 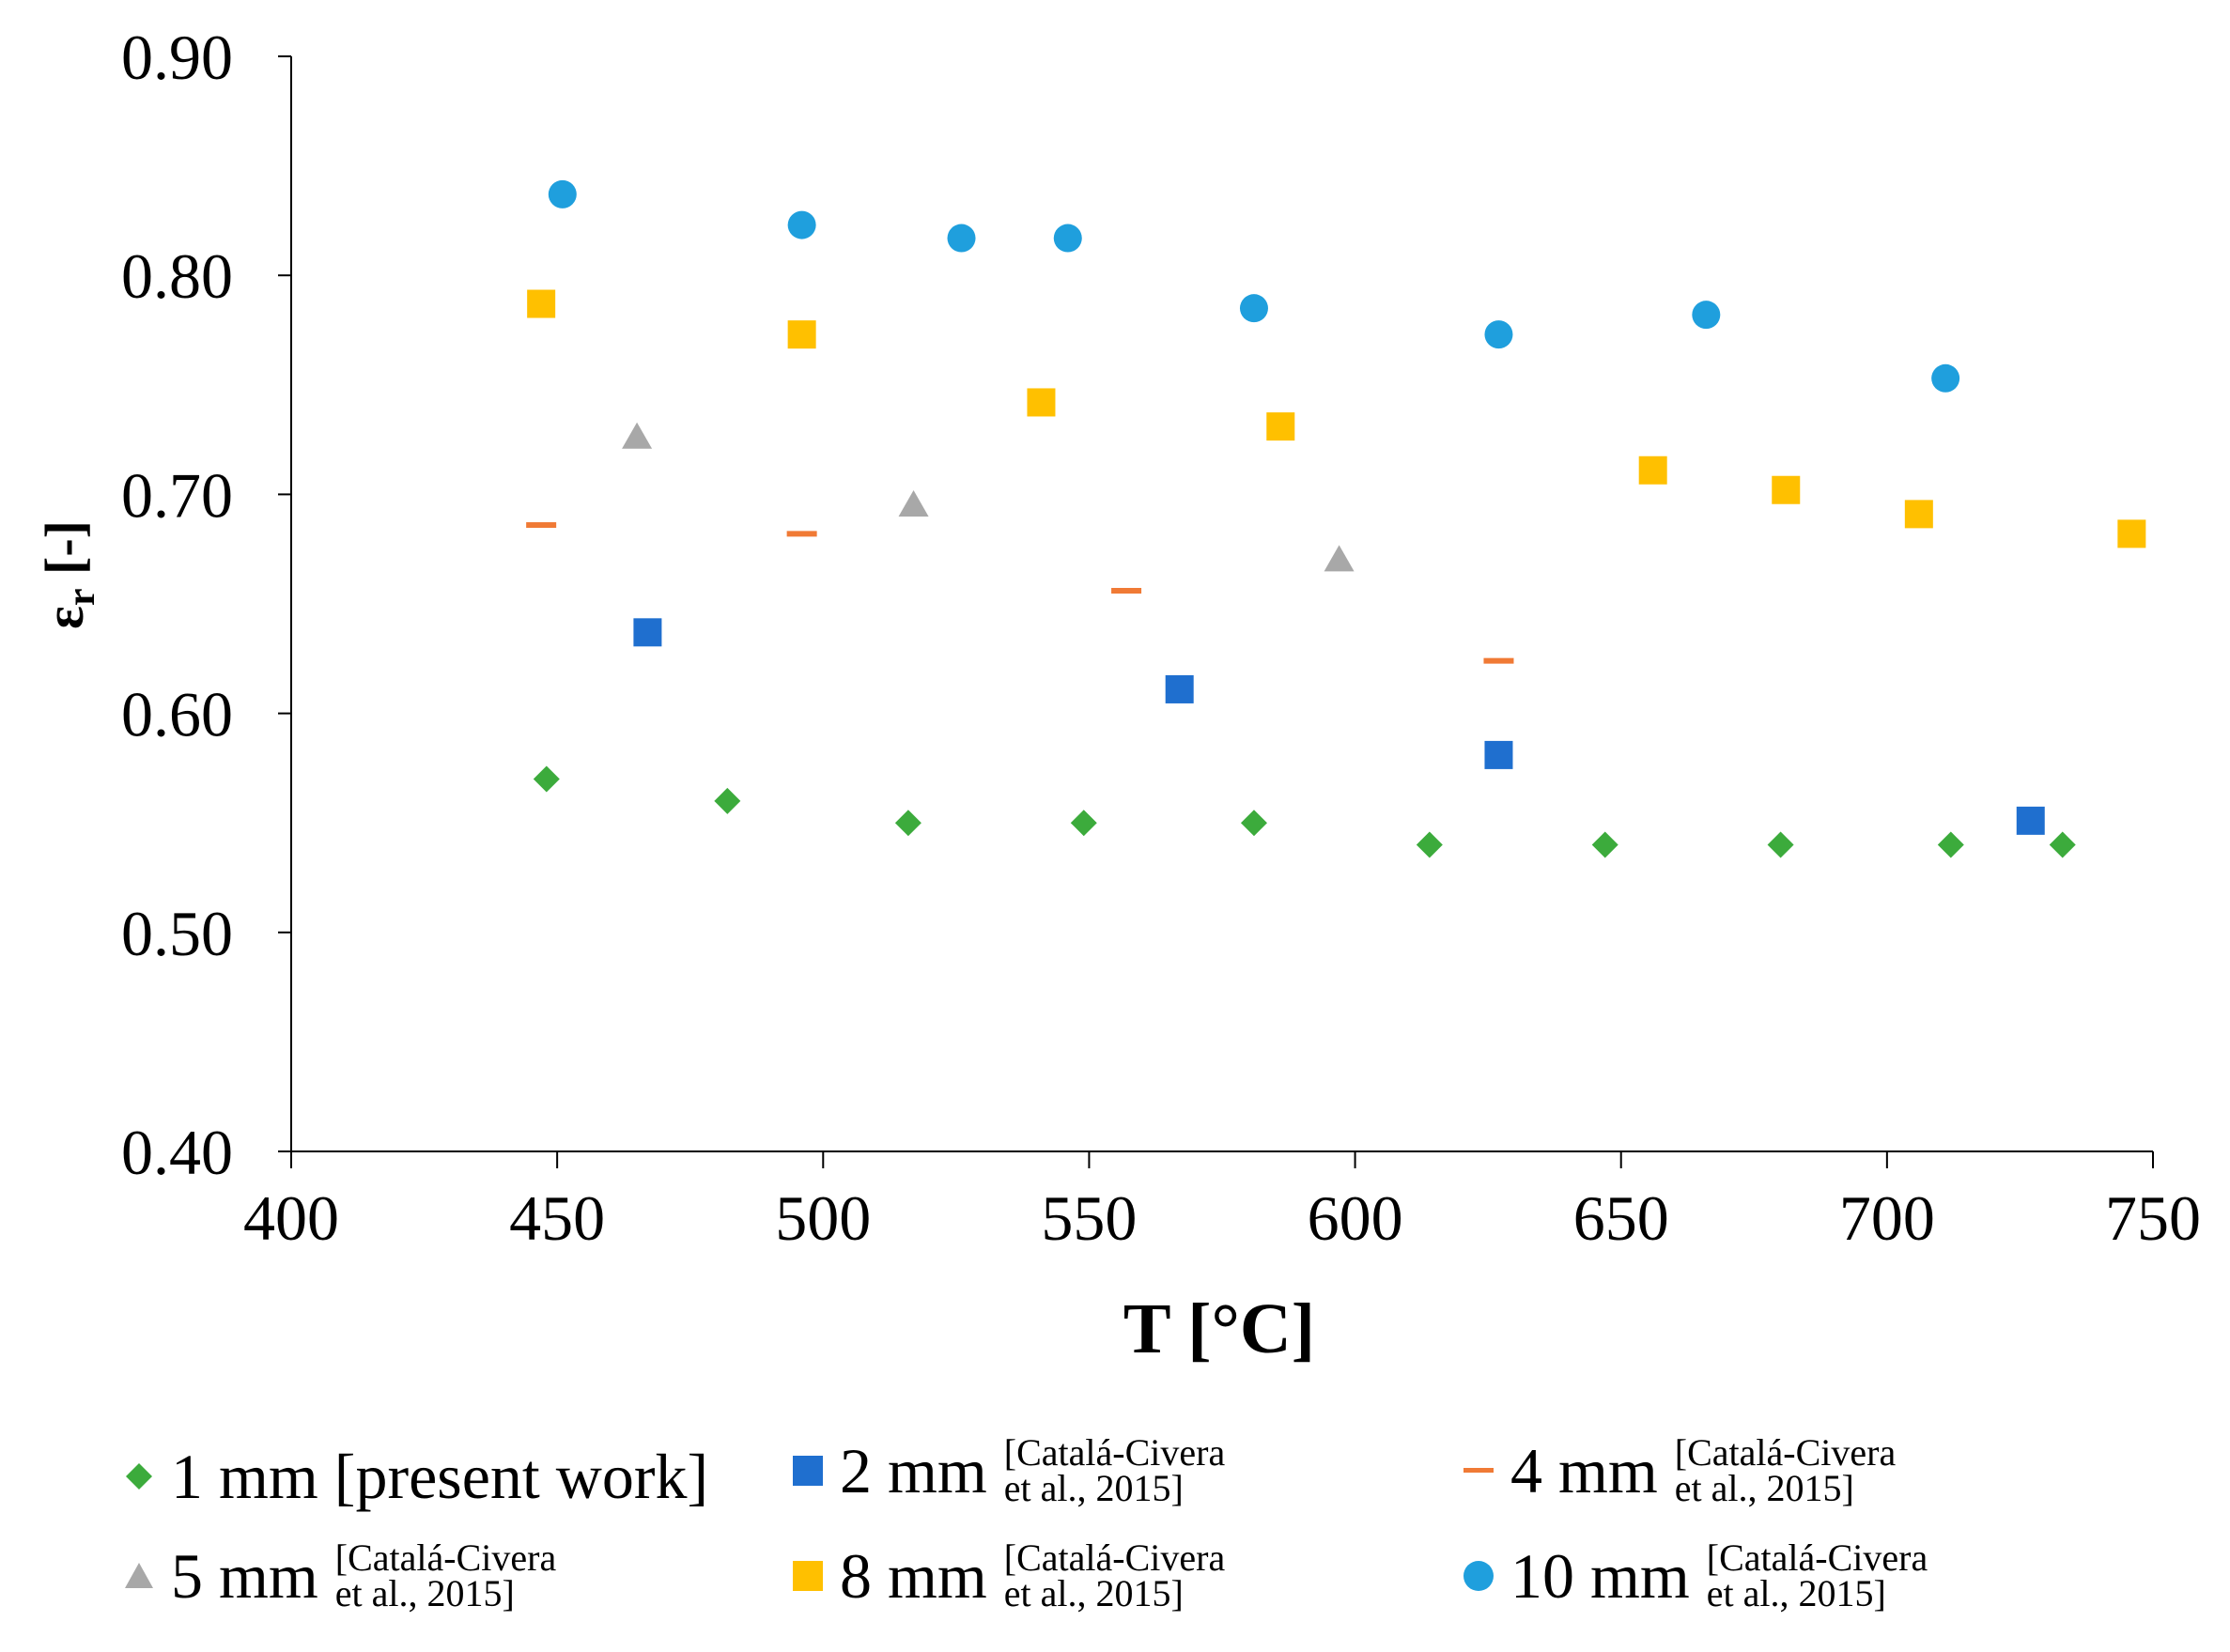 What do you see at coordinates (81, 598) in the screenshot?
I see `y-axis-label-subscript: r` at bounding box center [81, 598].